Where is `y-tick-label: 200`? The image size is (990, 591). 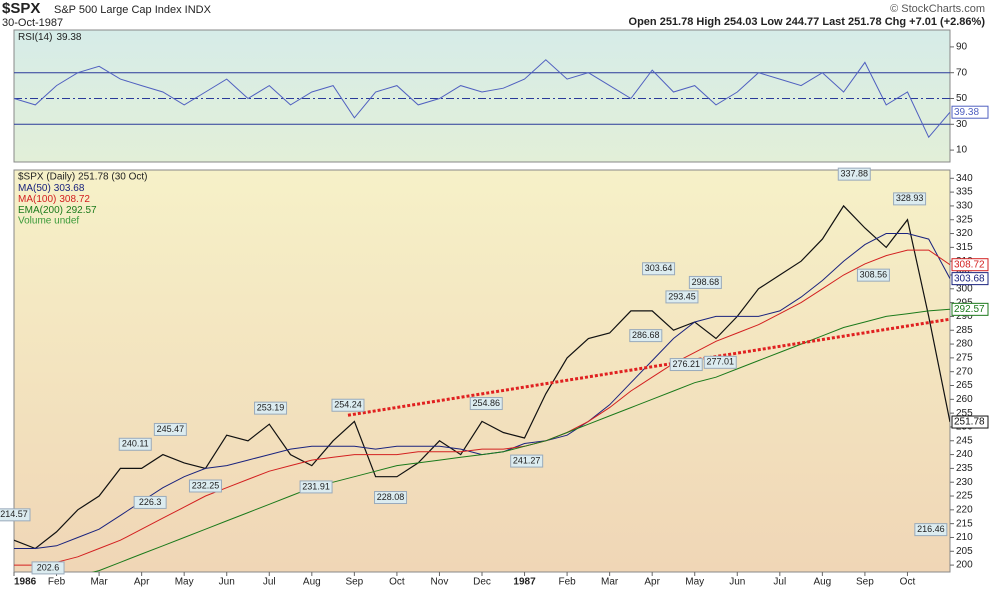
y-tick-label: 200 is located at coordinates (964, 565).